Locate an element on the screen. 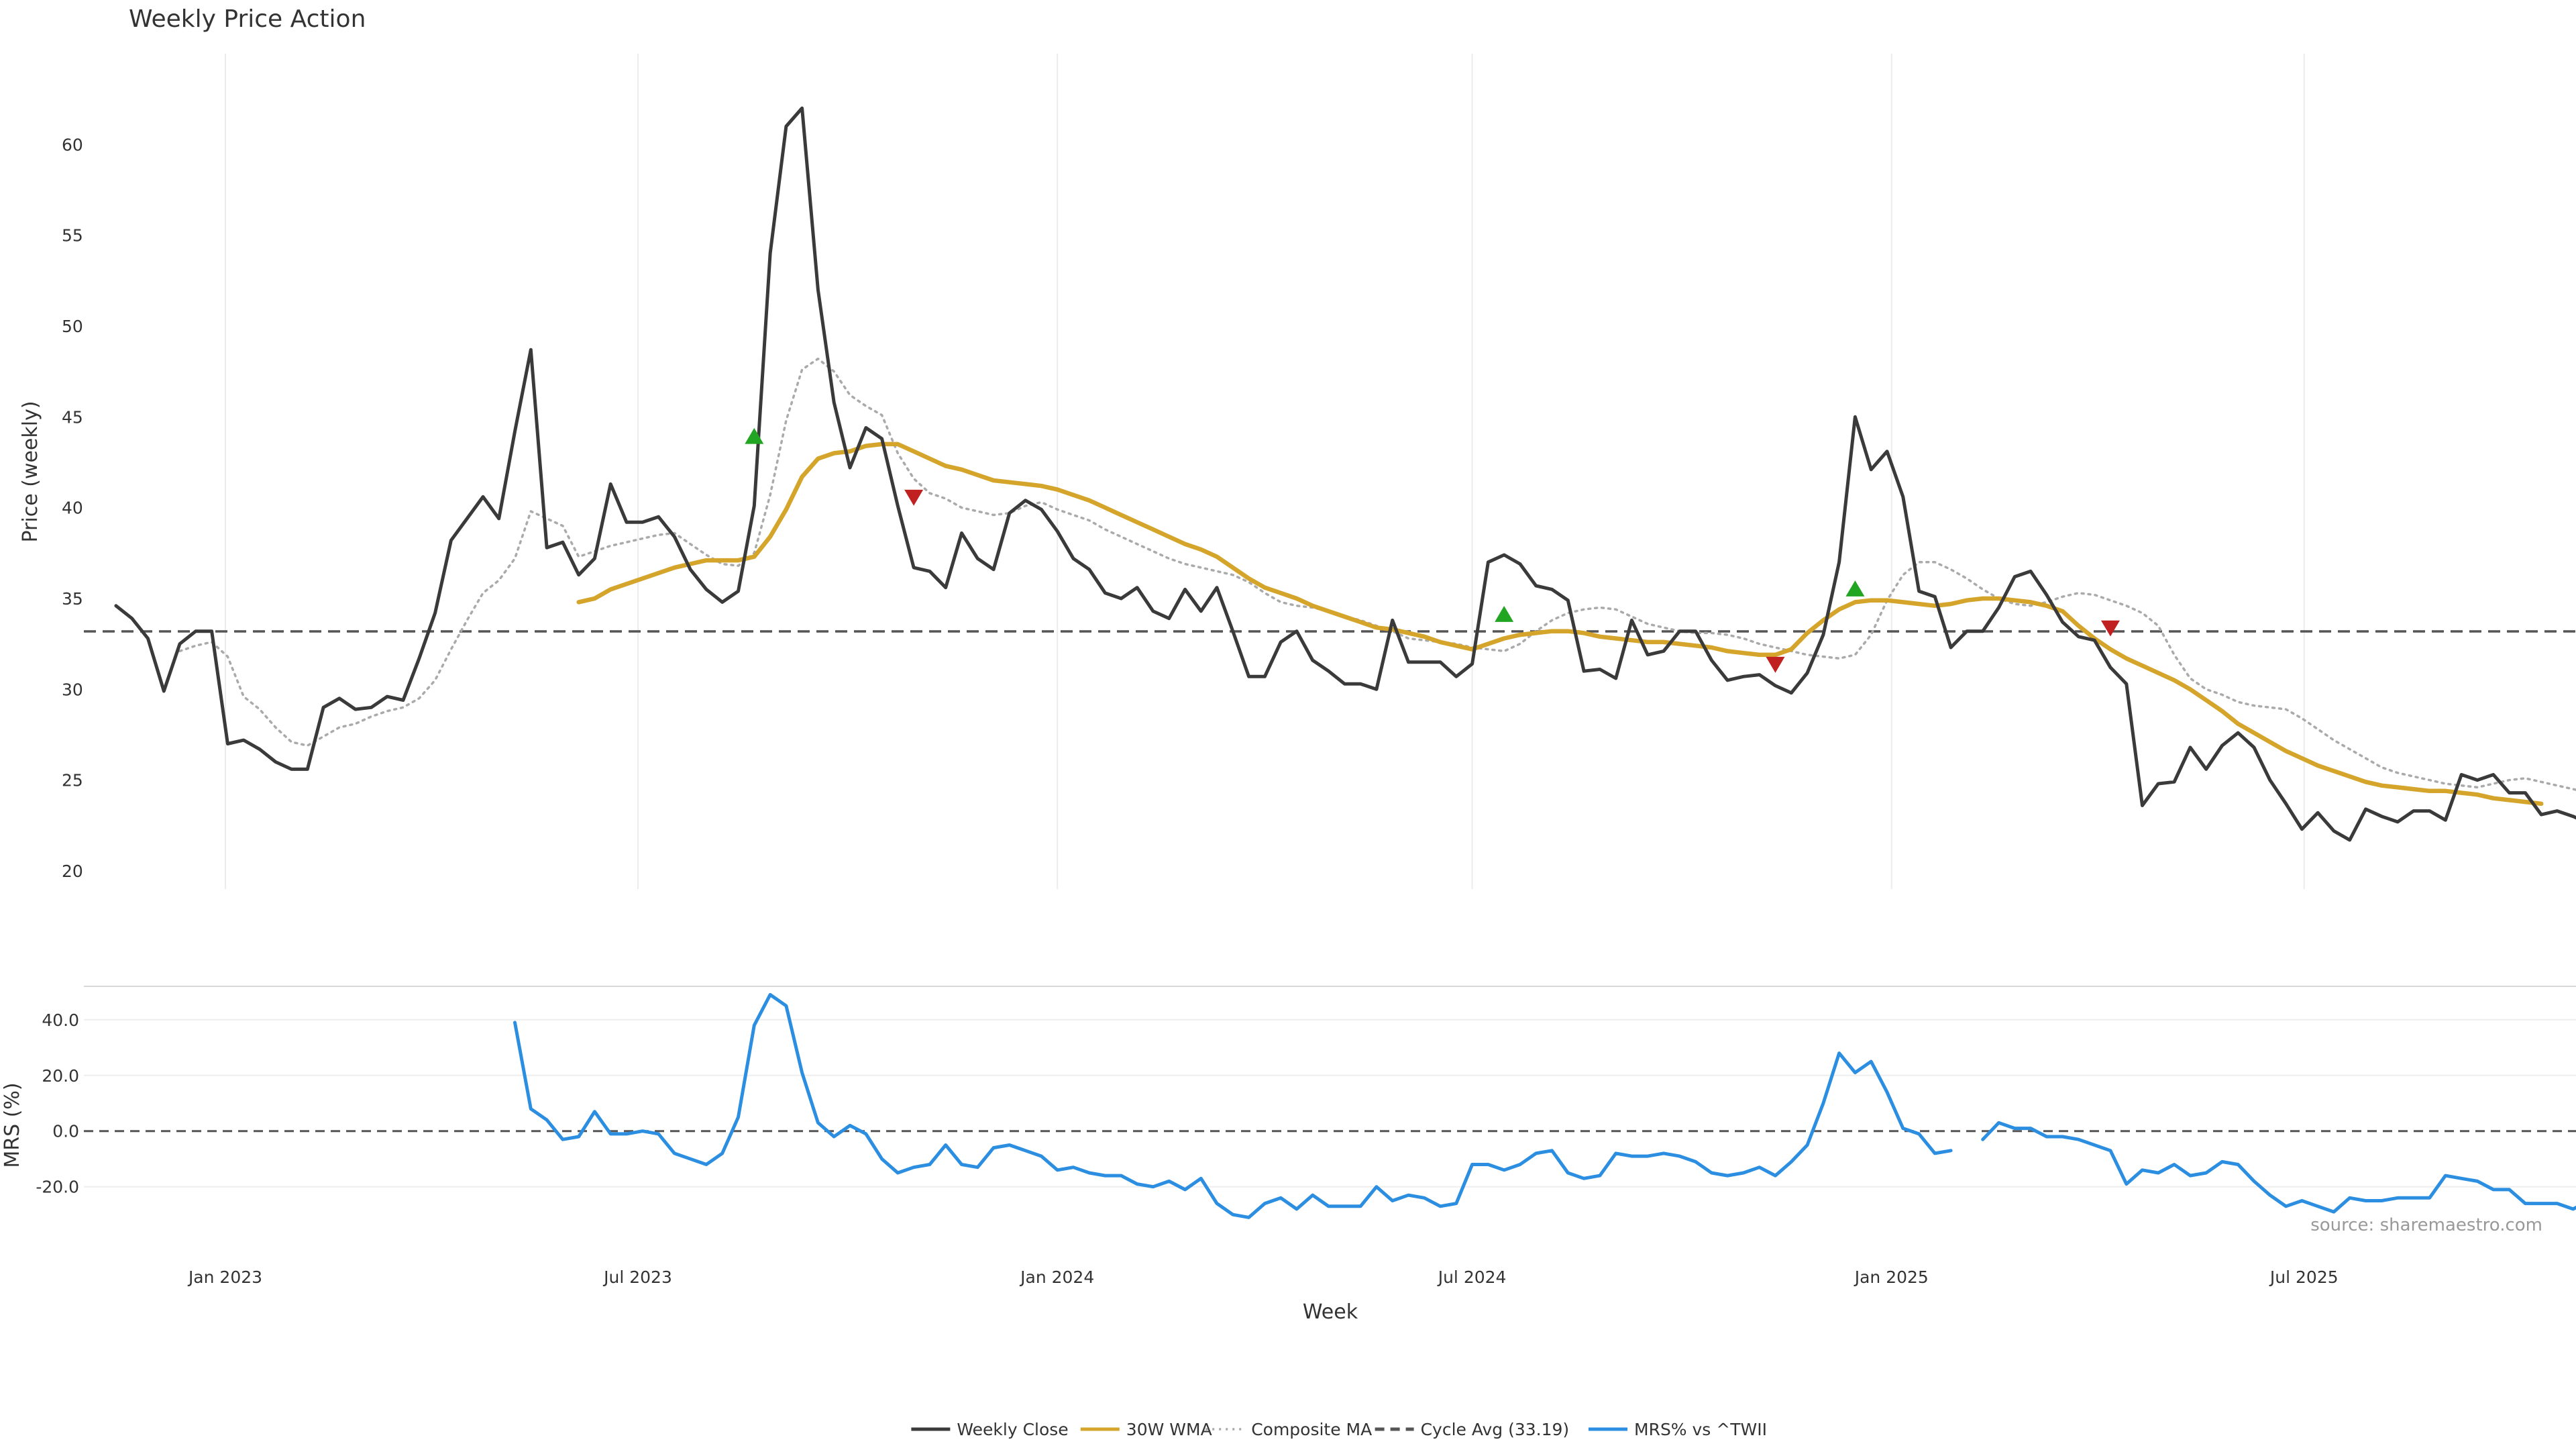 Image resolution: width=2576 pixels, height=1452 pixels. price-y-tick-label: 35 is located at coordinates (72, 599).